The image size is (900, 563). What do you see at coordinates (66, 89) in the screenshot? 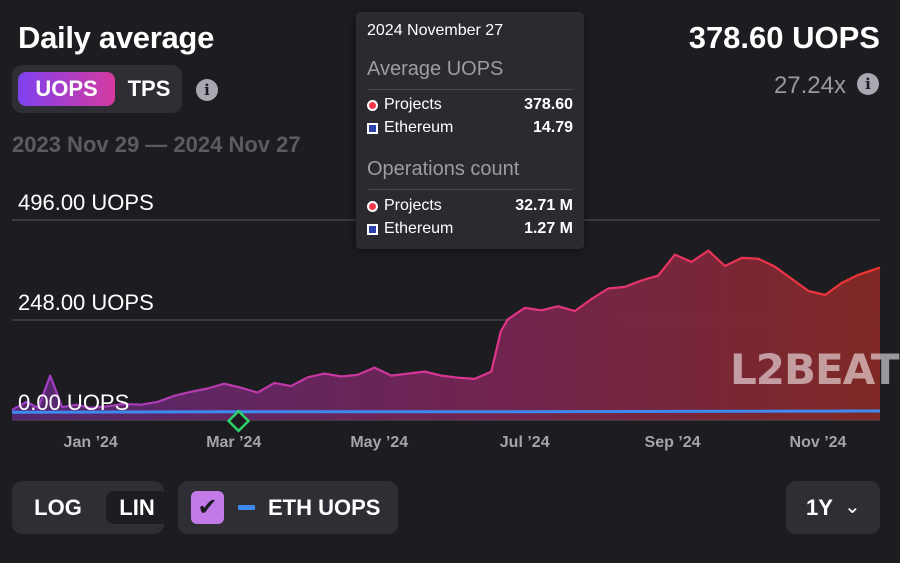
I see `uops-tab: UOPS` at bounding box center [66, 89].